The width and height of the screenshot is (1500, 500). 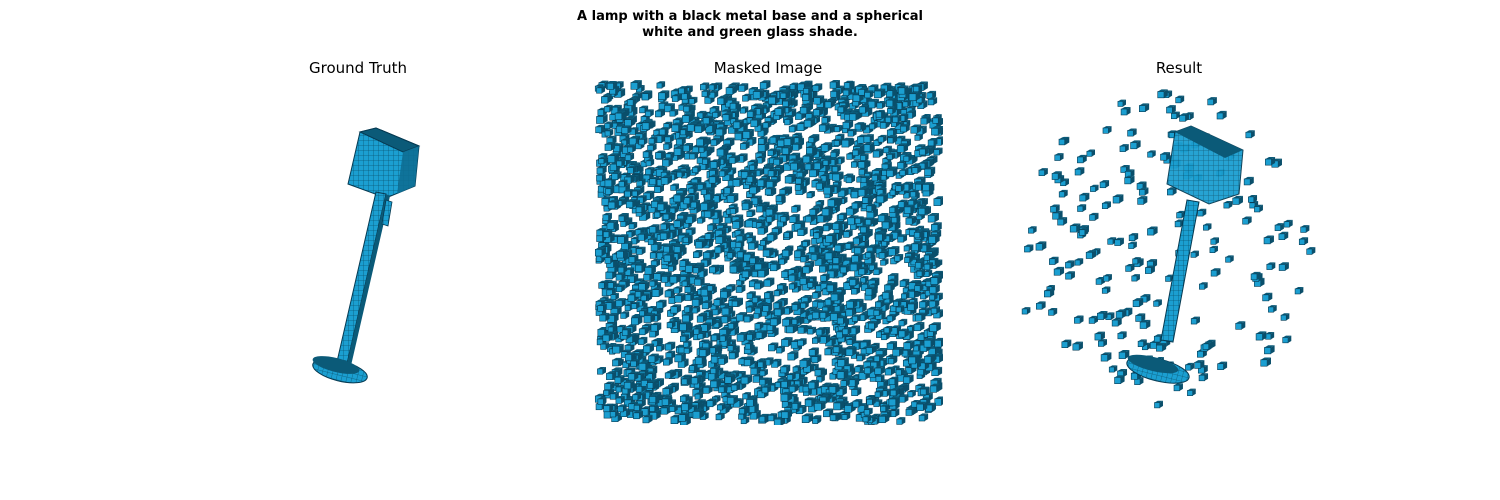 I want to click on masked-image-title: Masked Image, so click(x=768, y=68).